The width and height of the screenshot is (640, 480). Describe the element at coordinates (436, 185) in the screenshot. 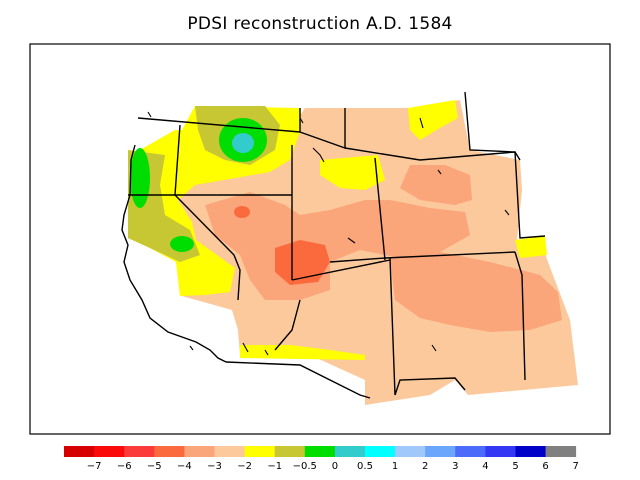

I see `pdsi-orange-nw` at that location.